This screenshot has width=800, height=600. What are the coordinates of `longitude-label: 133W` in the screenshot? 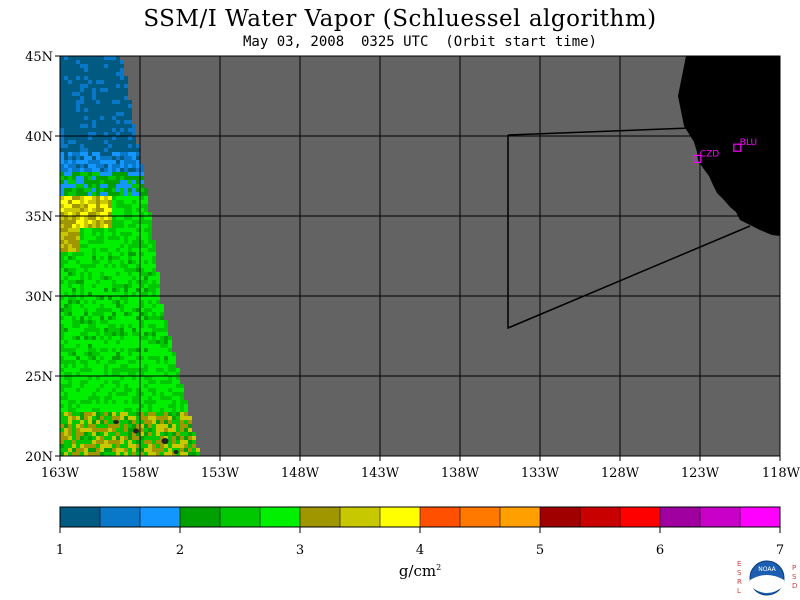 It's located at (540, 473).